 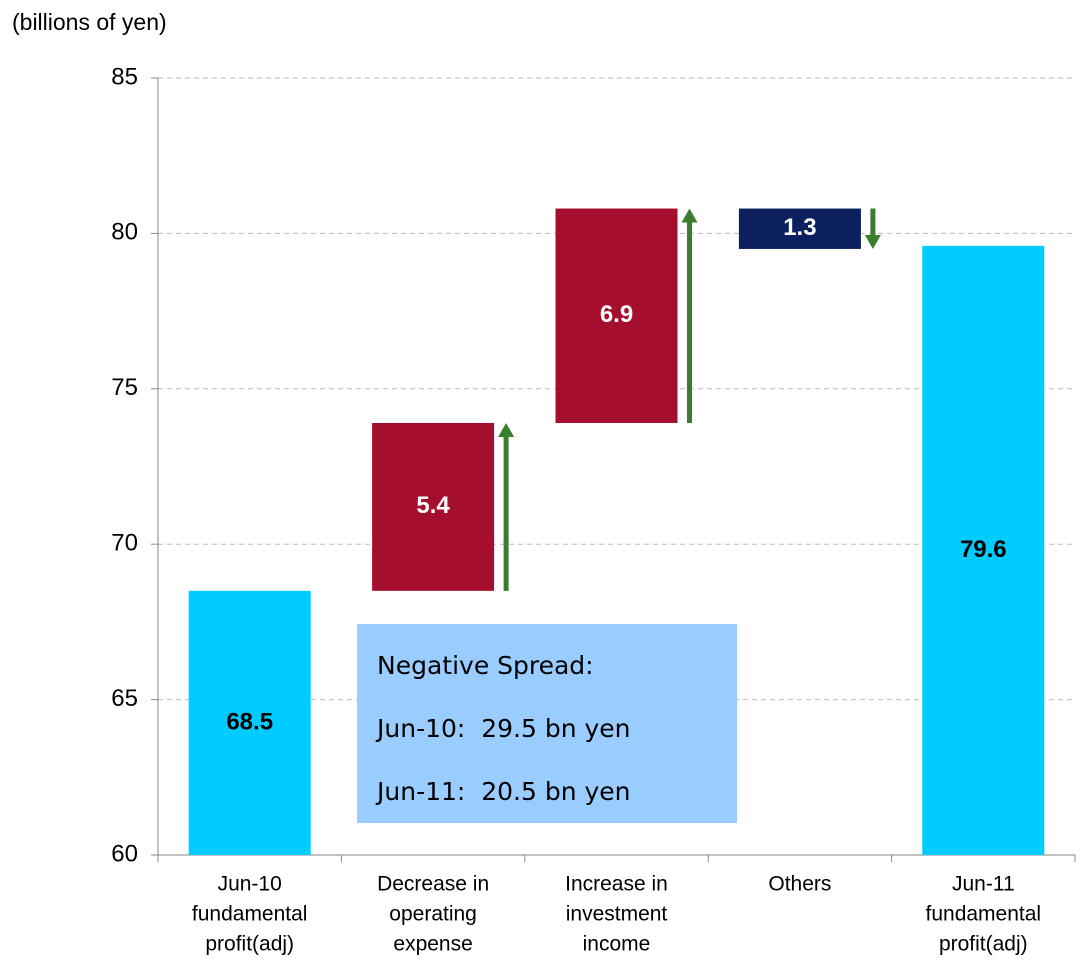 What do you see at coordinates (503, 728) in the screenshot?
I see `annotation-text: Jun-10: 29.5 bn yen` at bounding box center [503, 728].